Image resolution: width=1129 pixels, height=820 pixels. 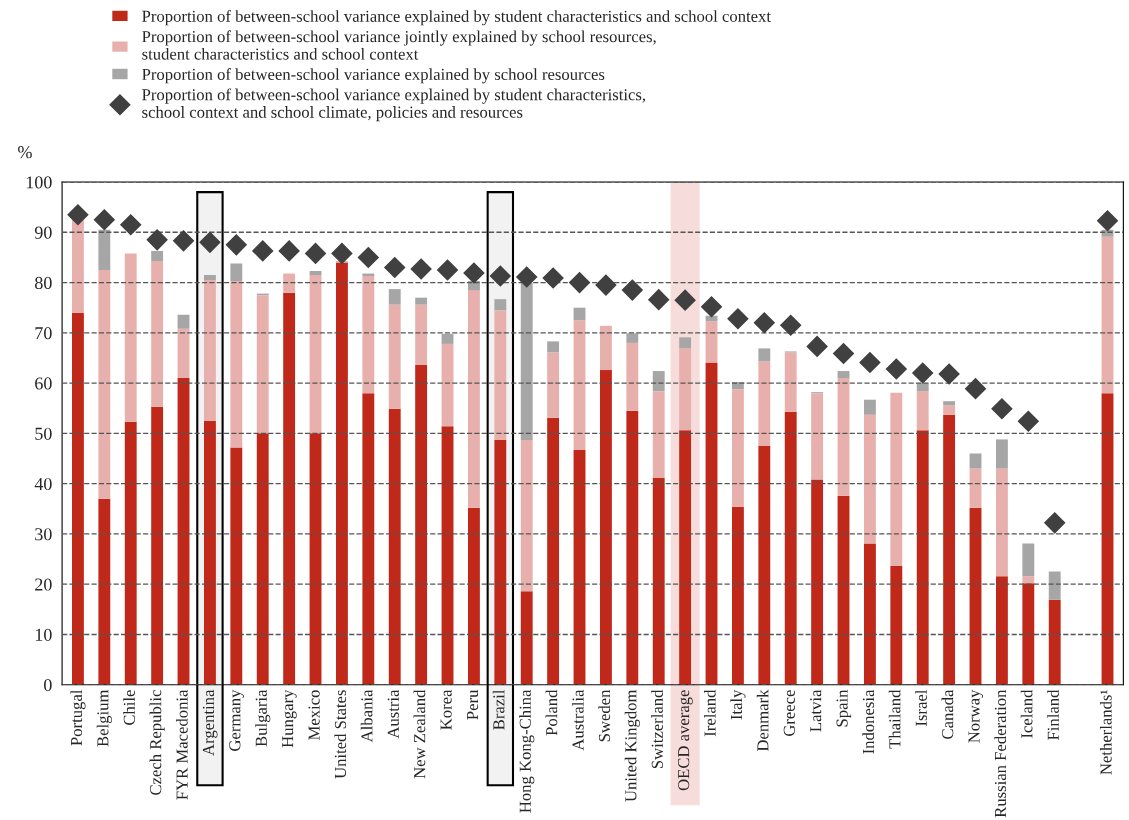 I want to click on x-tick-label: Italy, so click(x=738, y=704).